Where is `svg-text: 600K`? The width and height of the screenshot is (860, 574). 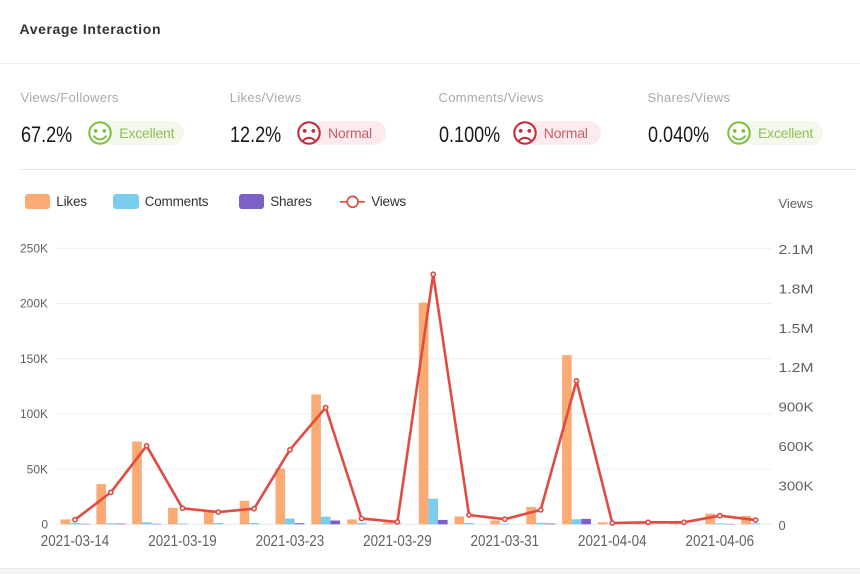 svg-text: 600K is located at coordinates (796, 446).